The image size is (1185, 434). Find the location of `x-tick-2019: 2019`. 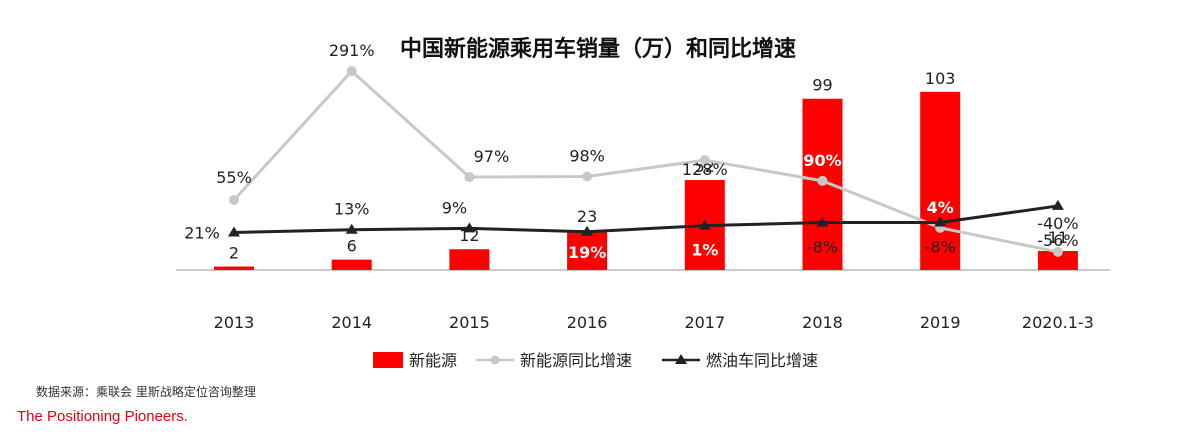

x-tick-2019: 2019 is located at coordinates (940, 322).